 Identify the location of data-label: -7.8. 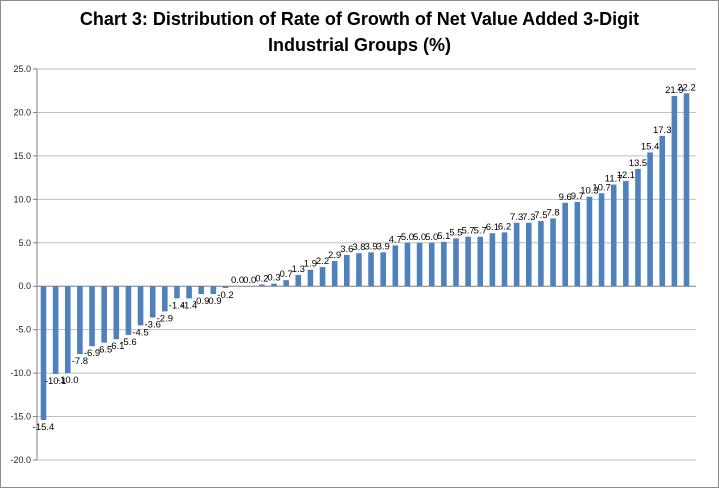
(80, 361).